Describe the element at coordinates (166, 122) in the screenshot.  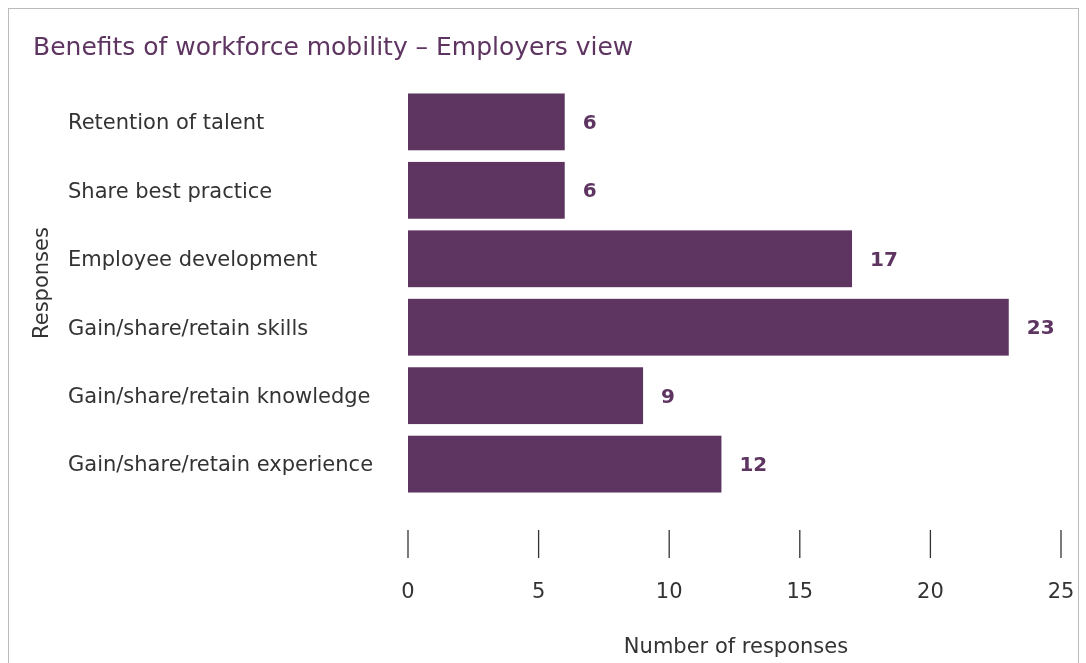
I see `y-tick-label: Retention of talent` at that location.